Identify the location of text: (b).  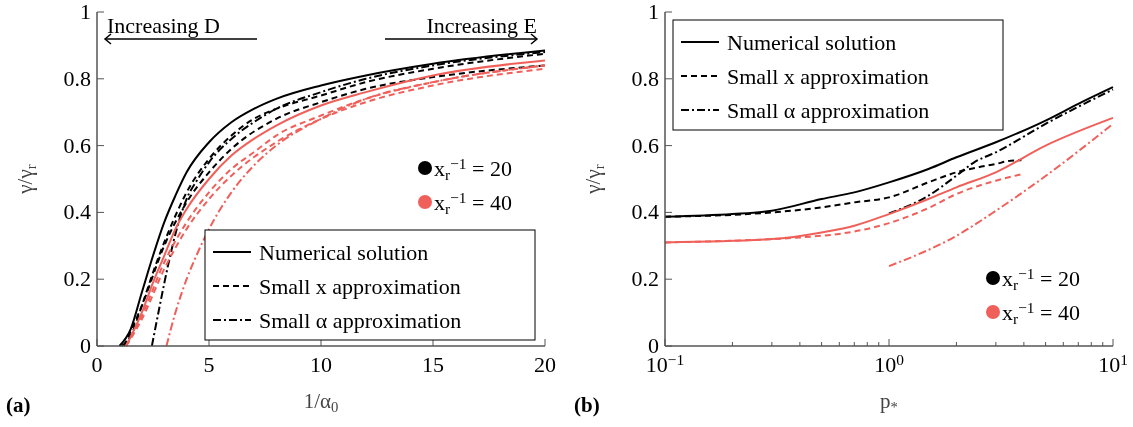
(587, 405).